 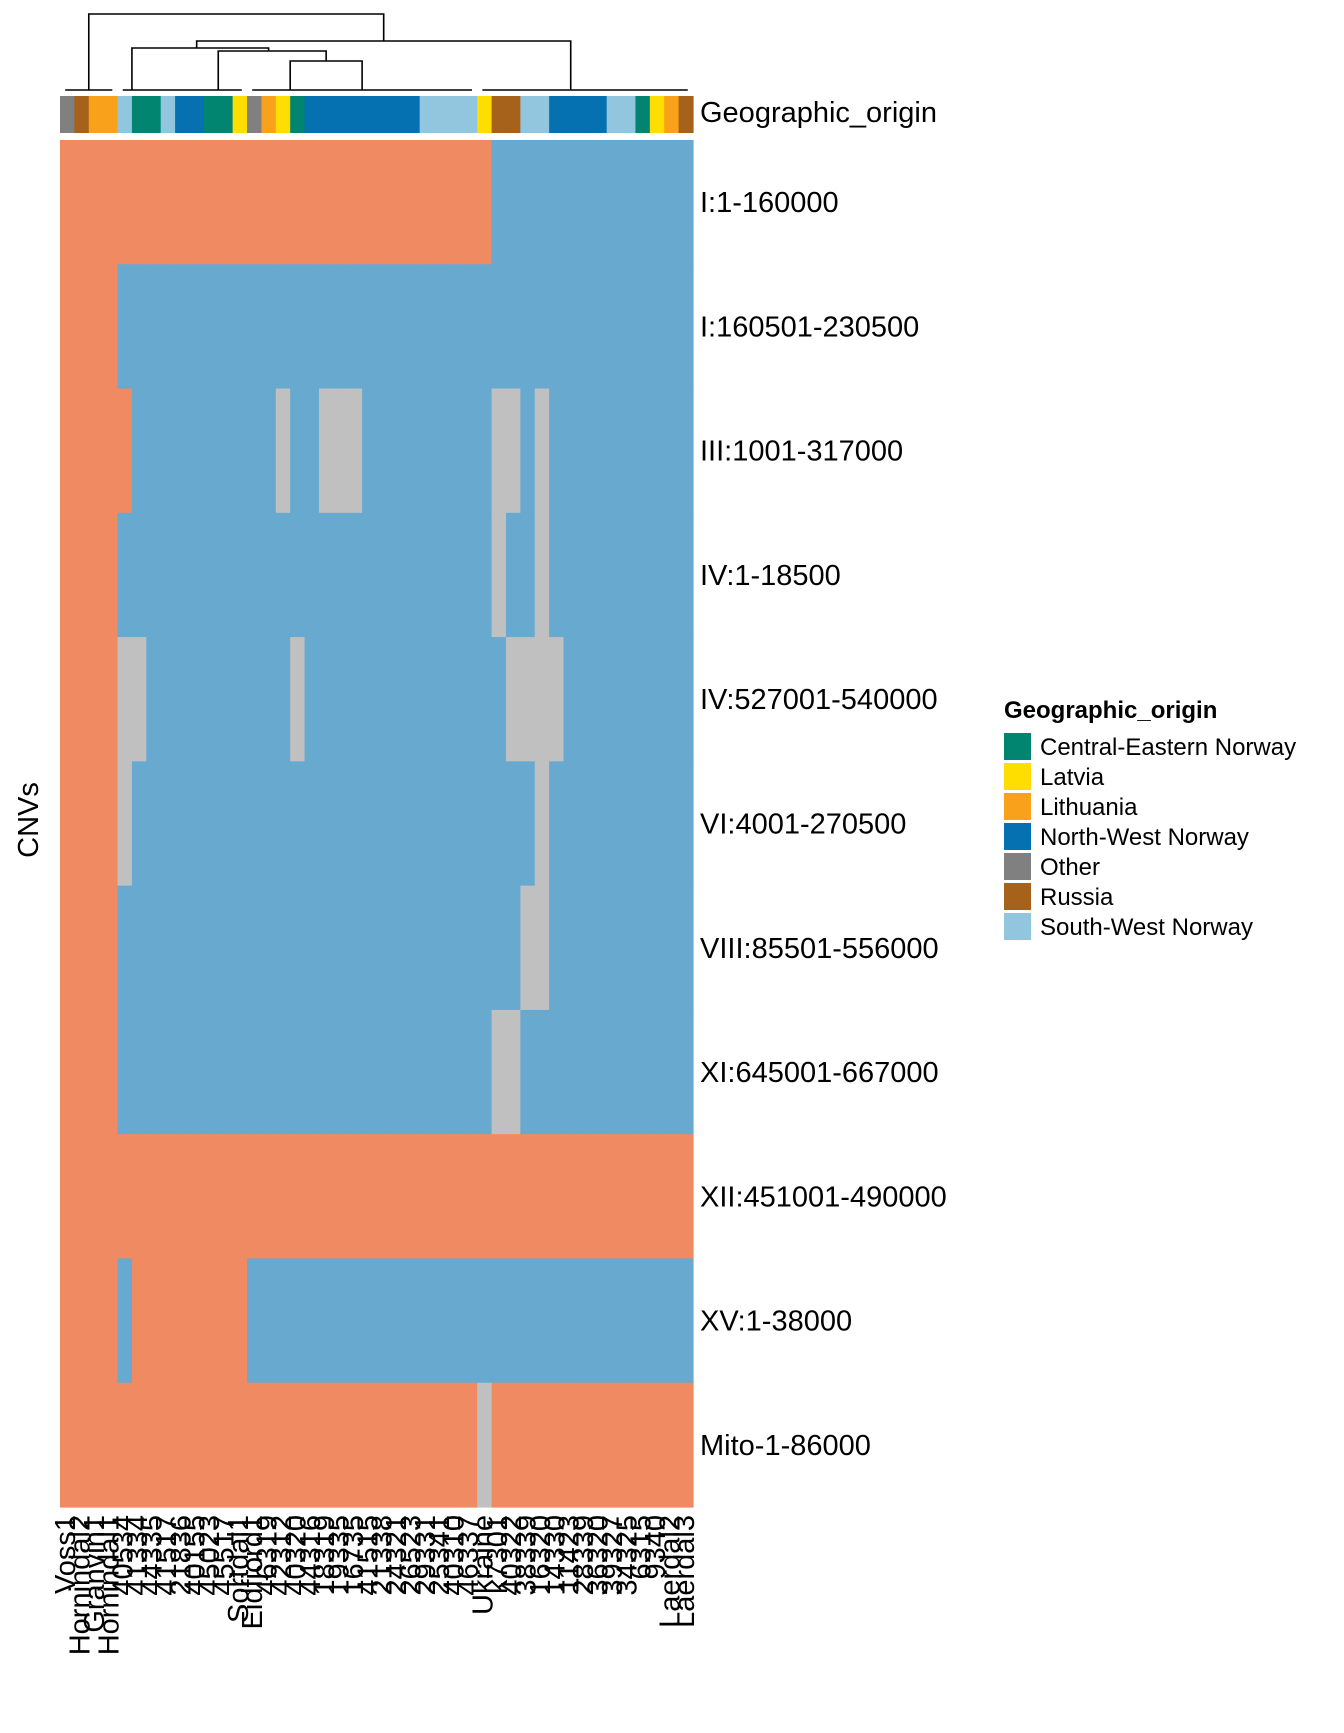 I want to click on row-label: XII:451001-490000, so click(x=823, y=1197).